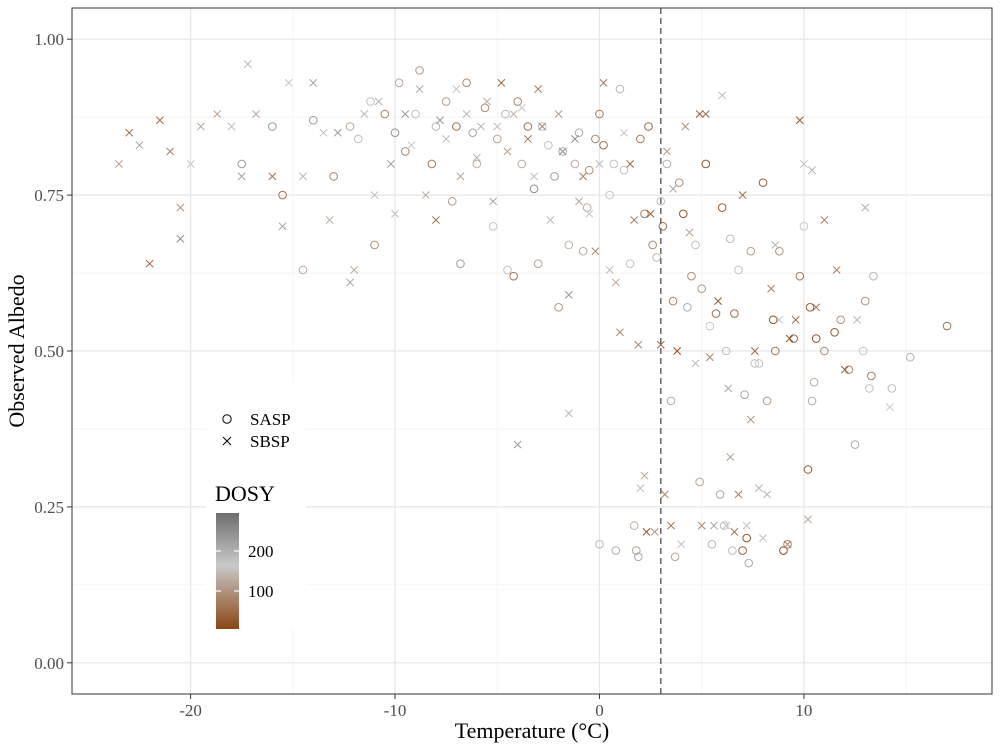 Image resolution: width=1000 pixels, height=750 pixels. I want to click on legend-label-sbsp: SBSP, so click(270, 441).